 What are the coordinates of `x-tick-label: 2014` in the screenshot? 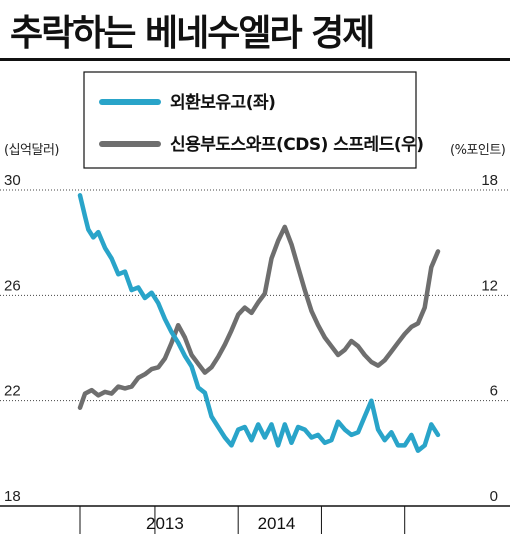 It's located at (277, 523).